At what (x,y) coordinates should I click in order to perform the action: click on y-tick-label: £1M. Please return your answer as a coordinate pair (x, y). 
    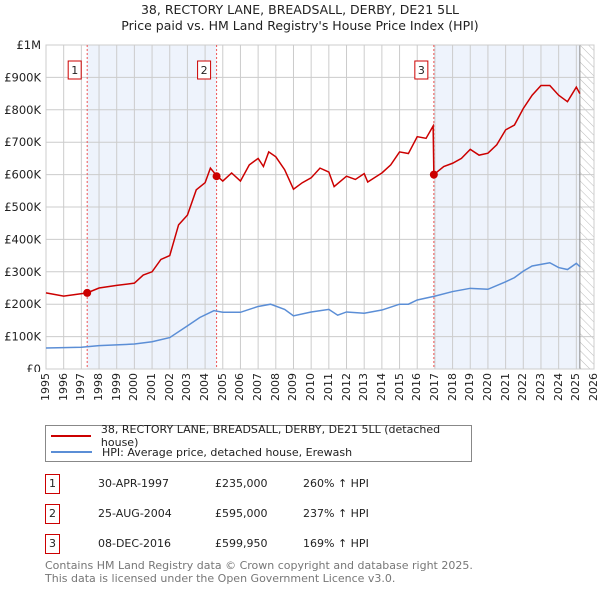
    Looking at the image, I should click on (28, 45).